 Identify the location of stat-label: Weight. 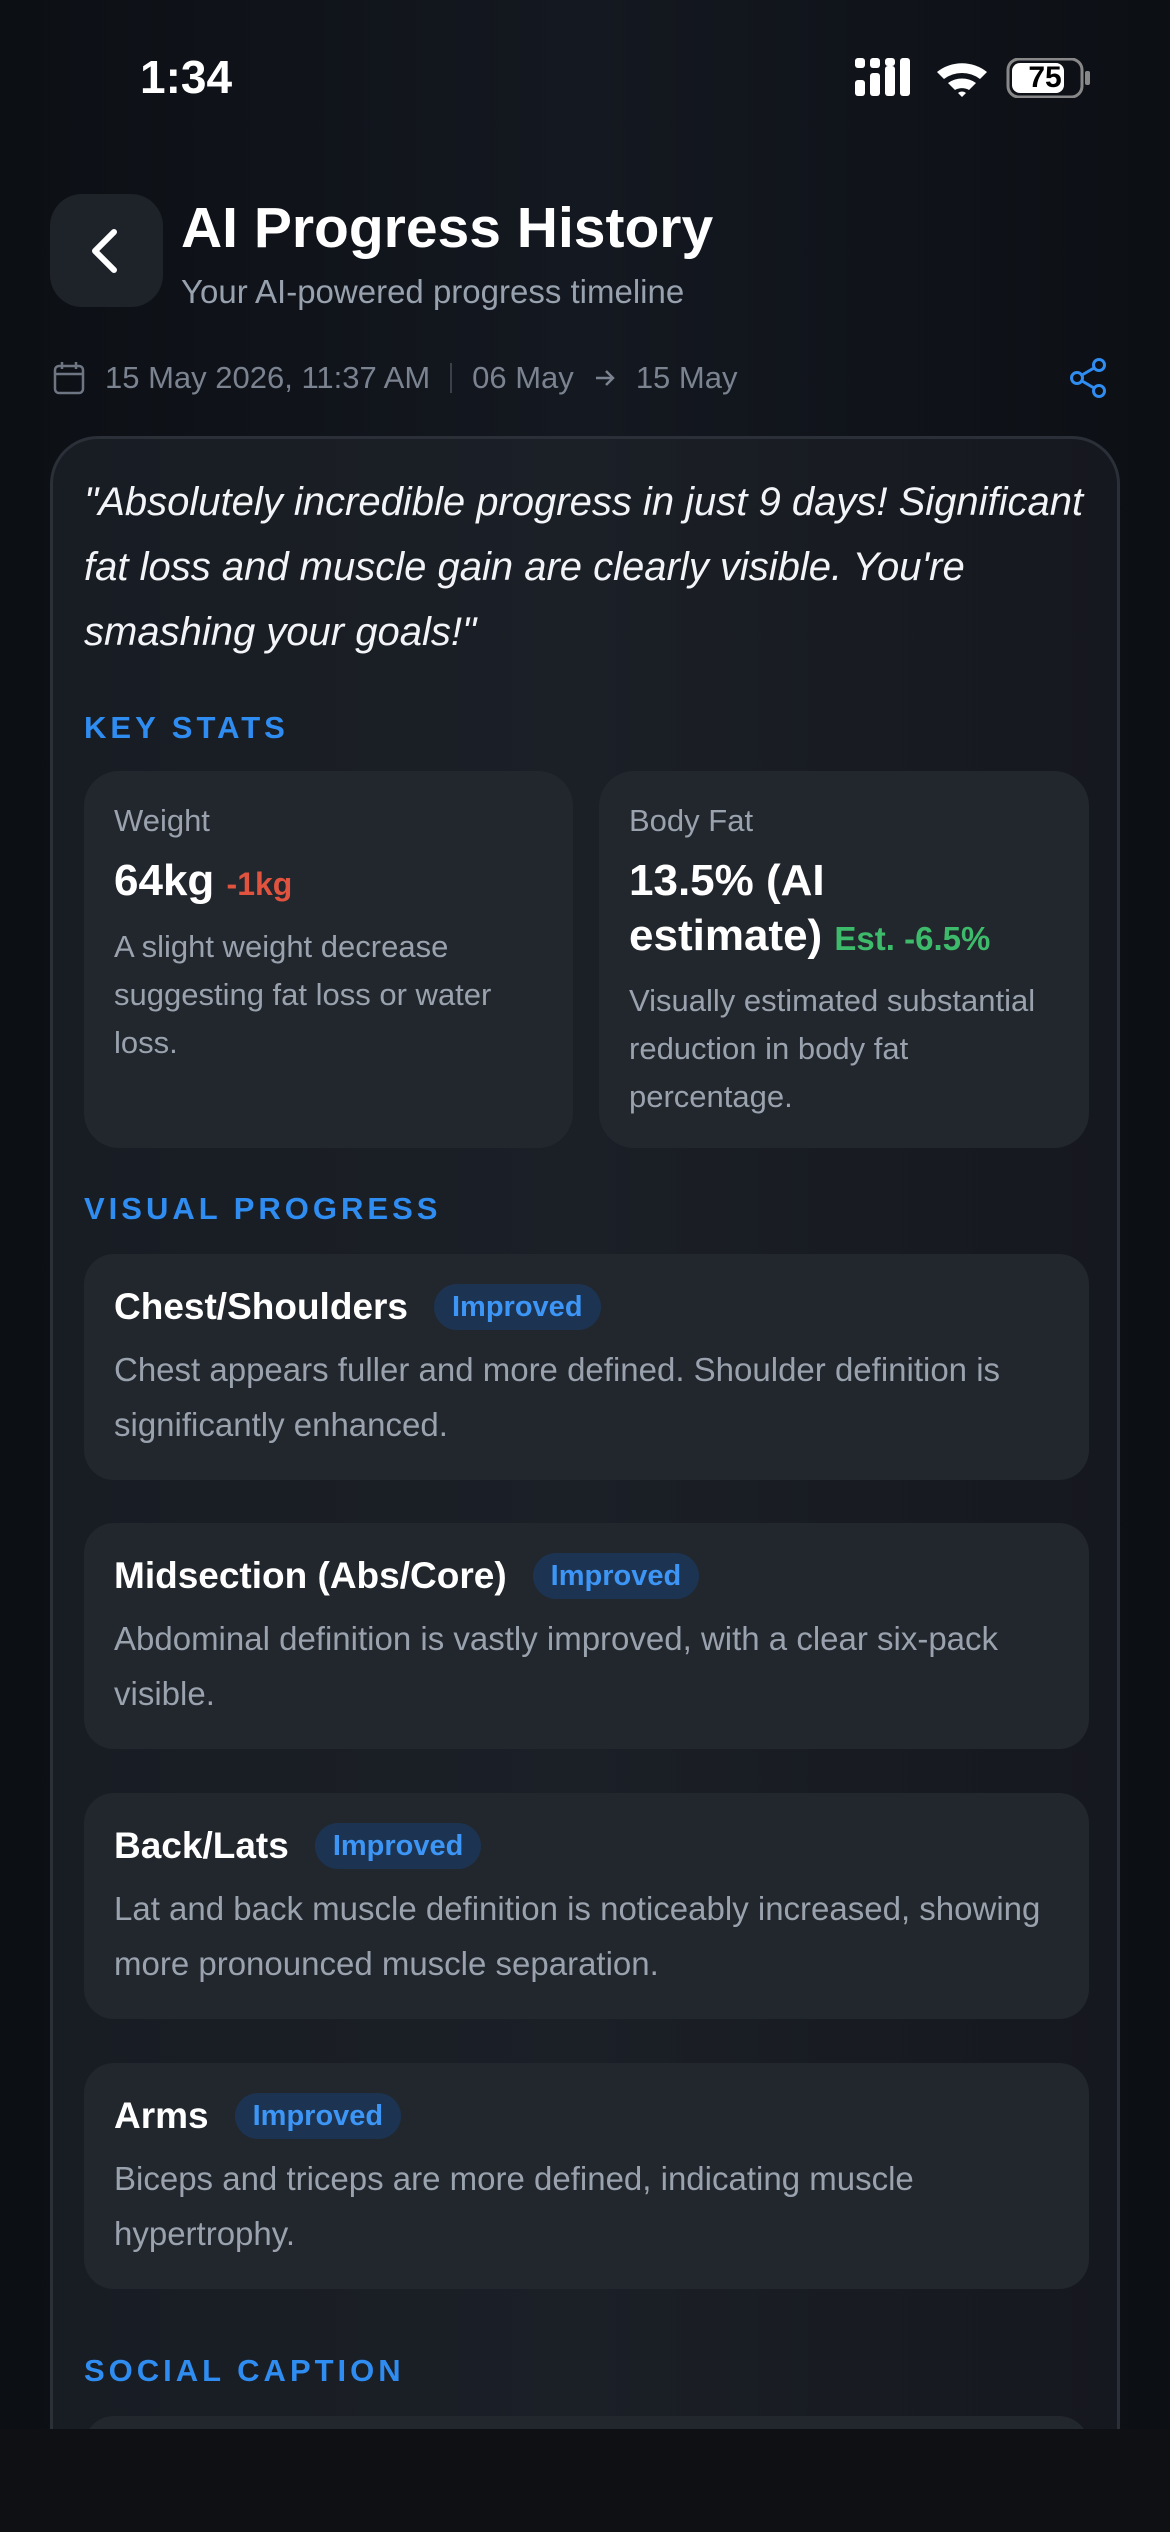
(162, 820).